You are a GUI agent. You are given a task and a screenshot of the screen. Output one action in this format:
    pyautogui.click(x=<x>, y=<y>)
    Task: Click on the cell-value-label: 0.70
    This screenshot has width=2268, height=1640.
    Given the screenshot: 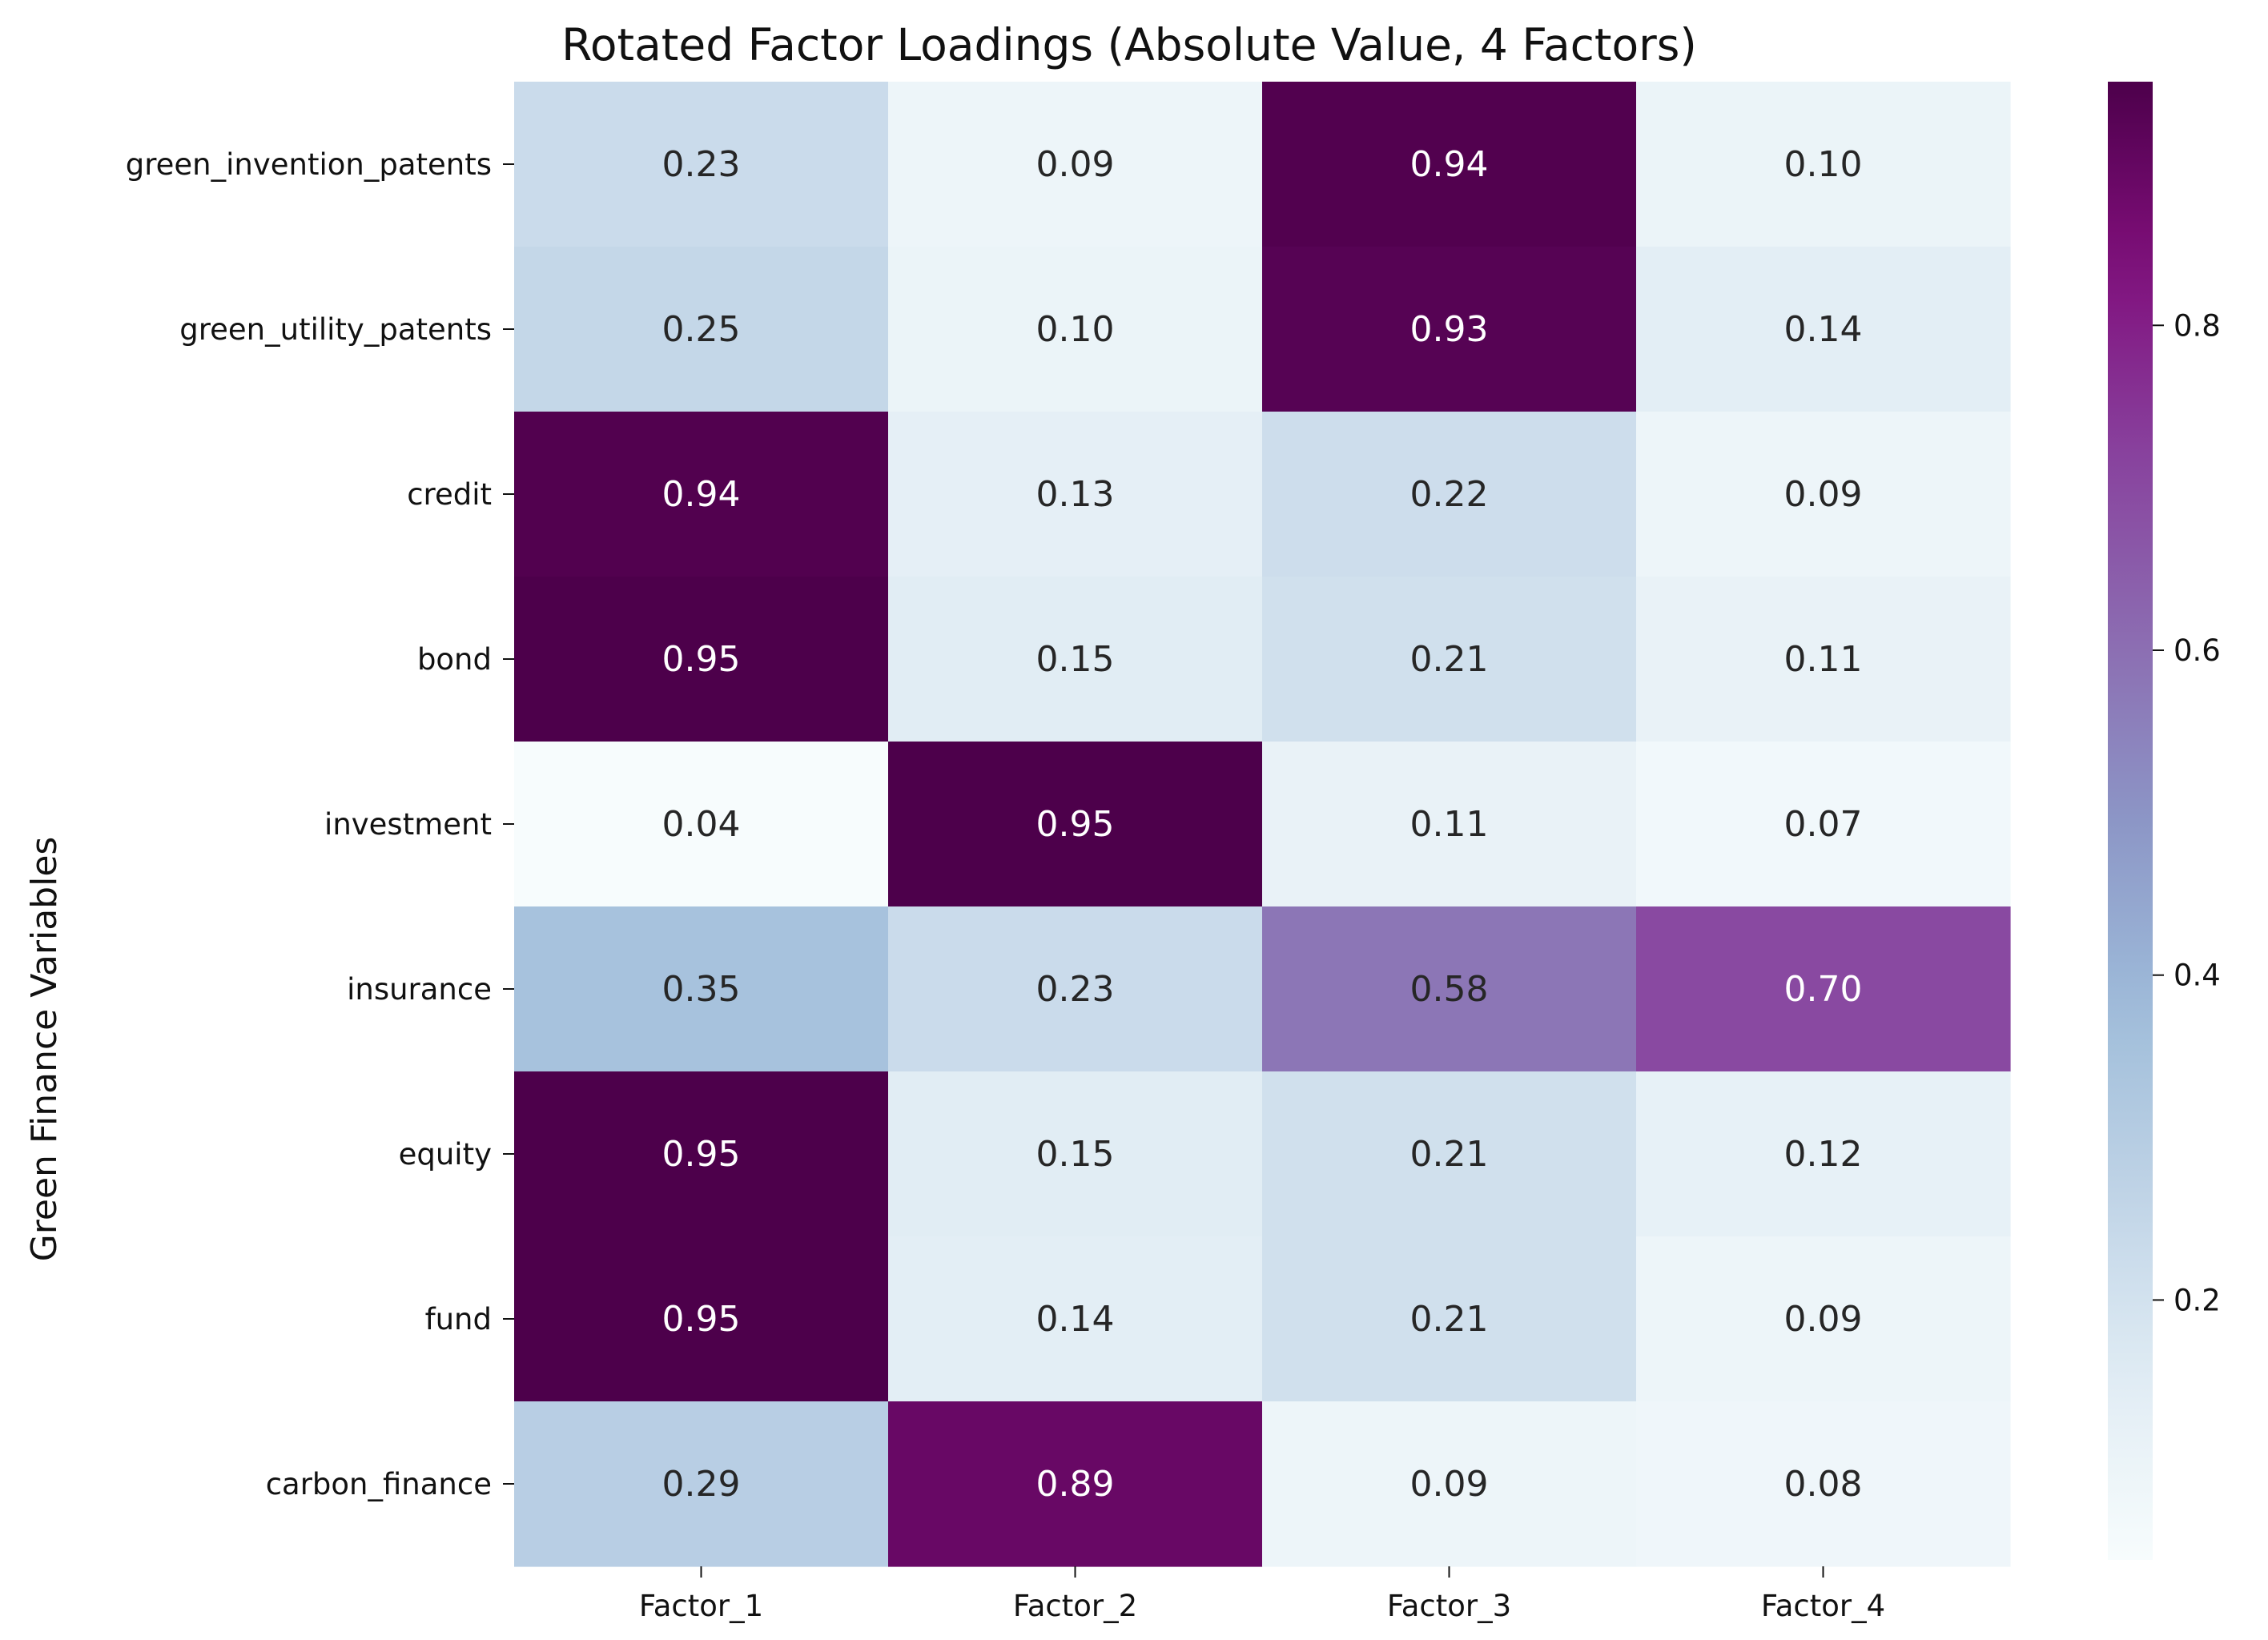 What is the action you would take?
    pyautogui.click(x=1823, y=990)
    